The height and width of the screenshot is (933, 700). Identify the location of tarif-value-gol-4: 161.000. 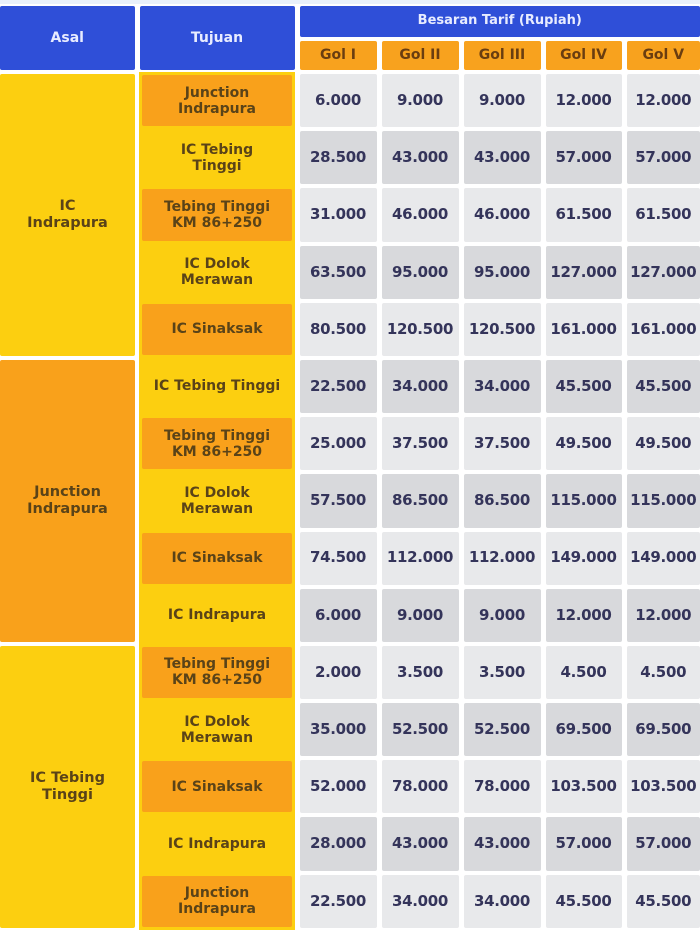
(583, 329).